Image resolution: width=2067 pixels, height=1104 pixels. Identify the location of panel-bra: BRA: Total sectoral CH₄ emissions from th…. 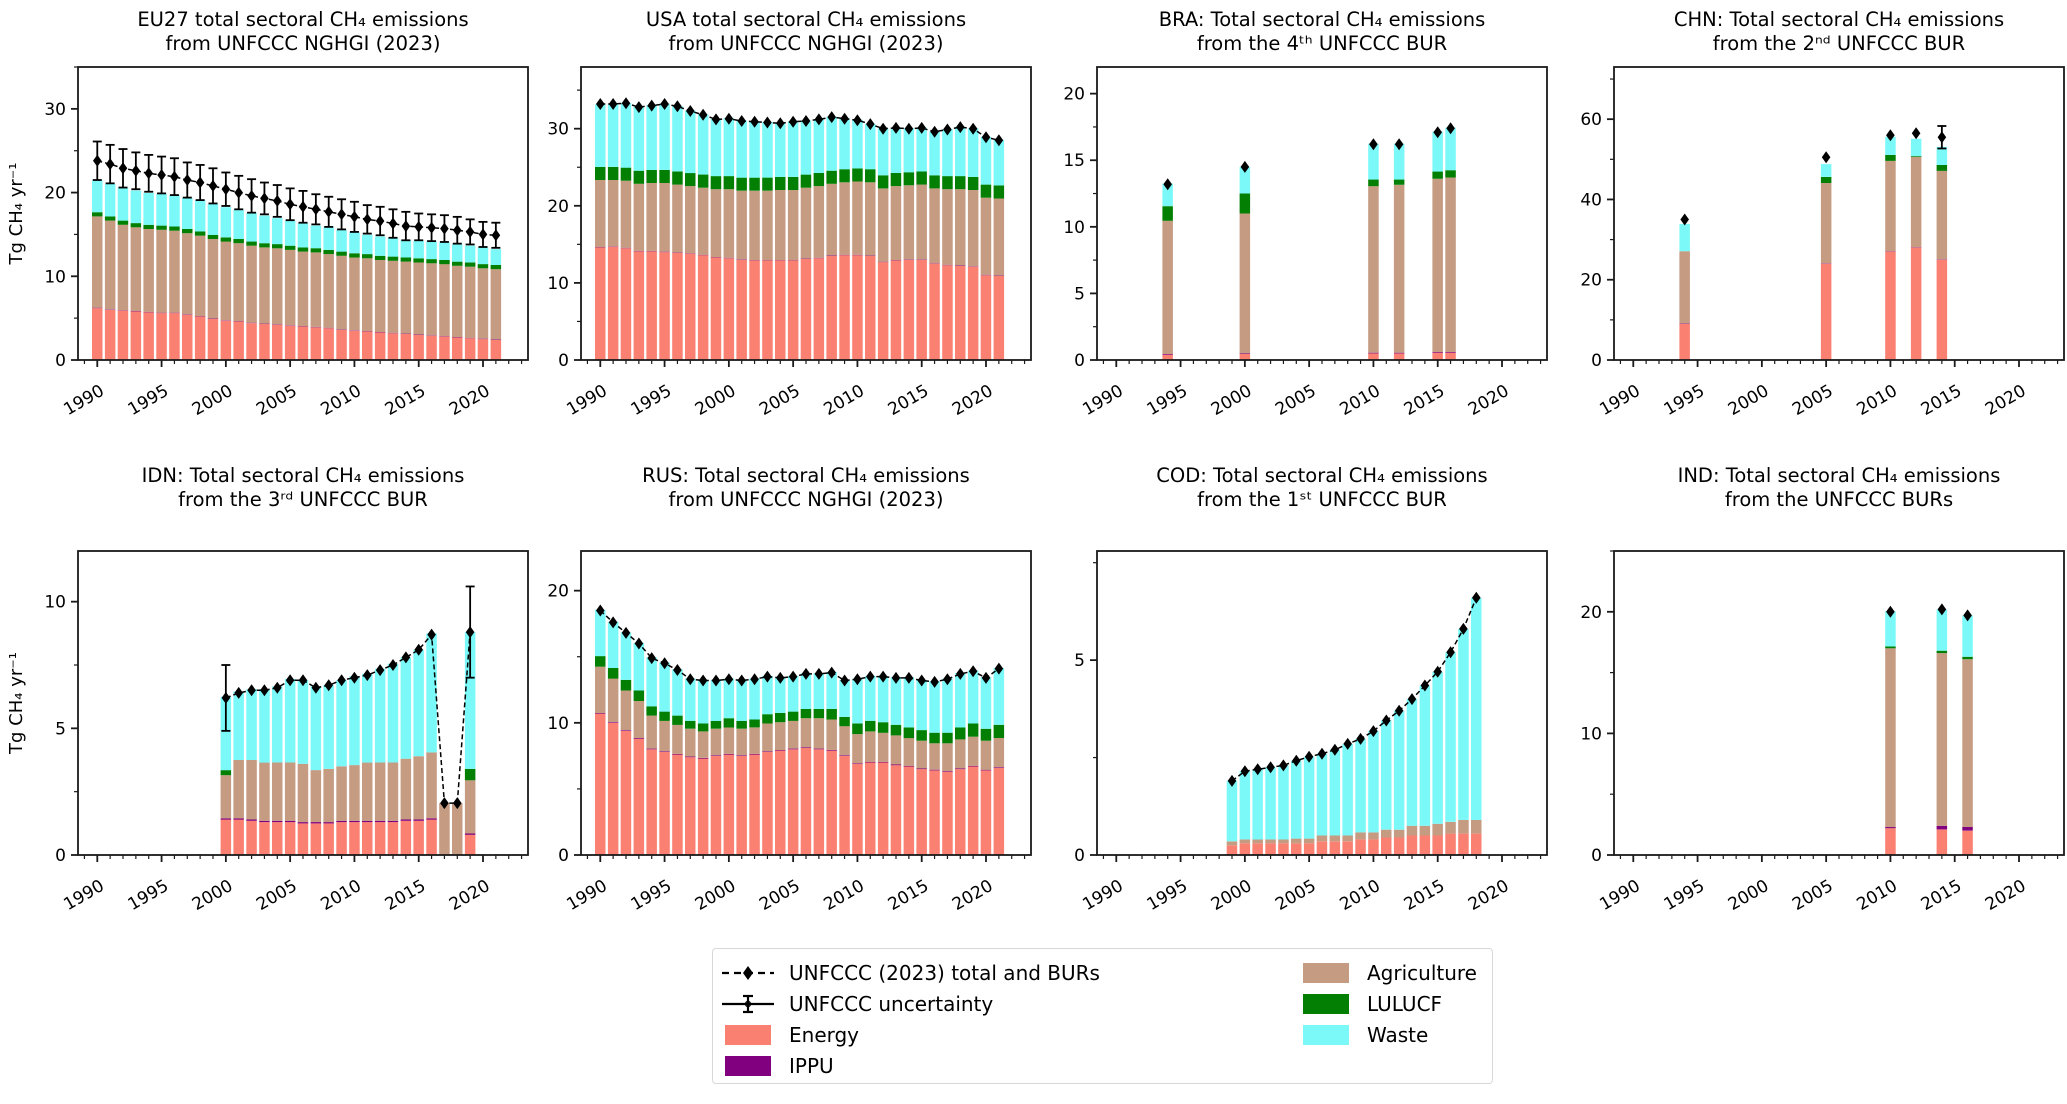
(1291, 256).